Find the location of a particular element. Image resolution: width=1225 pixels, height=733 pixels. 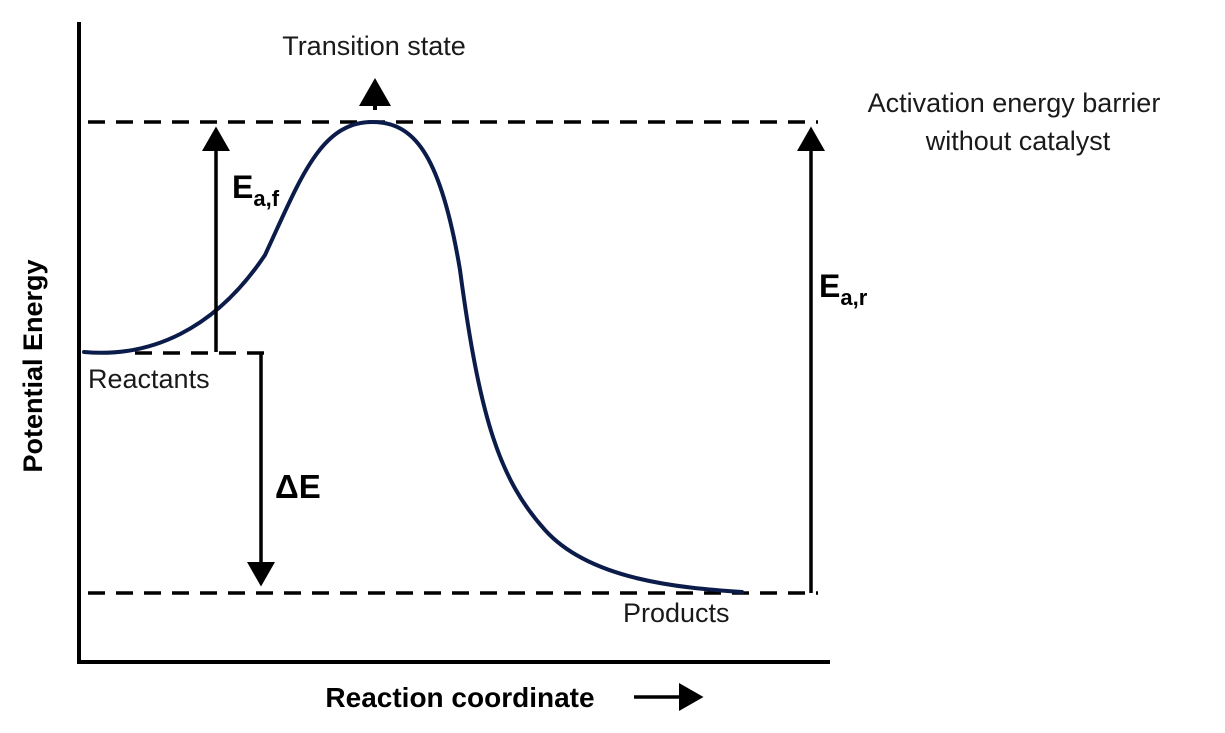

barrier-label-line2: without catalyst is located at coordinates (1018, 141).